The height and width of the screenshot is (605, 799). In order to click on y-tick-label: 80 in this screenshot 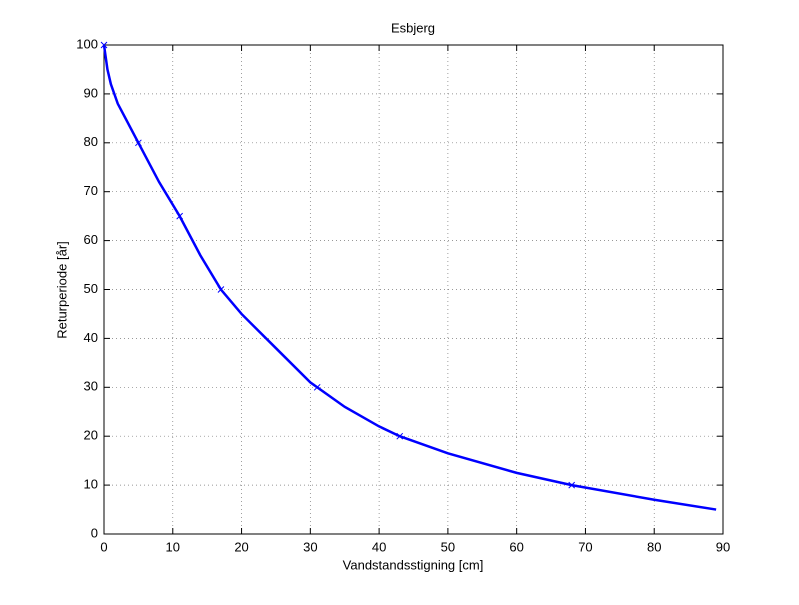, I will do `click(91, 141)`.